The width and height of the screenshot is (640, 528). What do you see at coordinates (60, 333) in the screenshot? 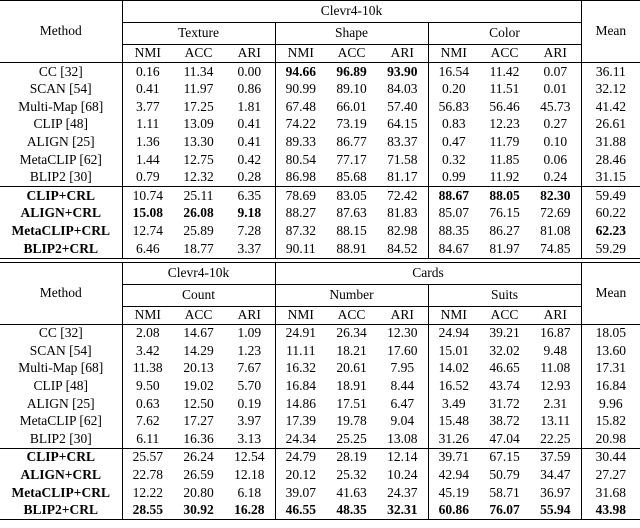
I see `method-cell: CC [32]` at bounding box center [60, 333].